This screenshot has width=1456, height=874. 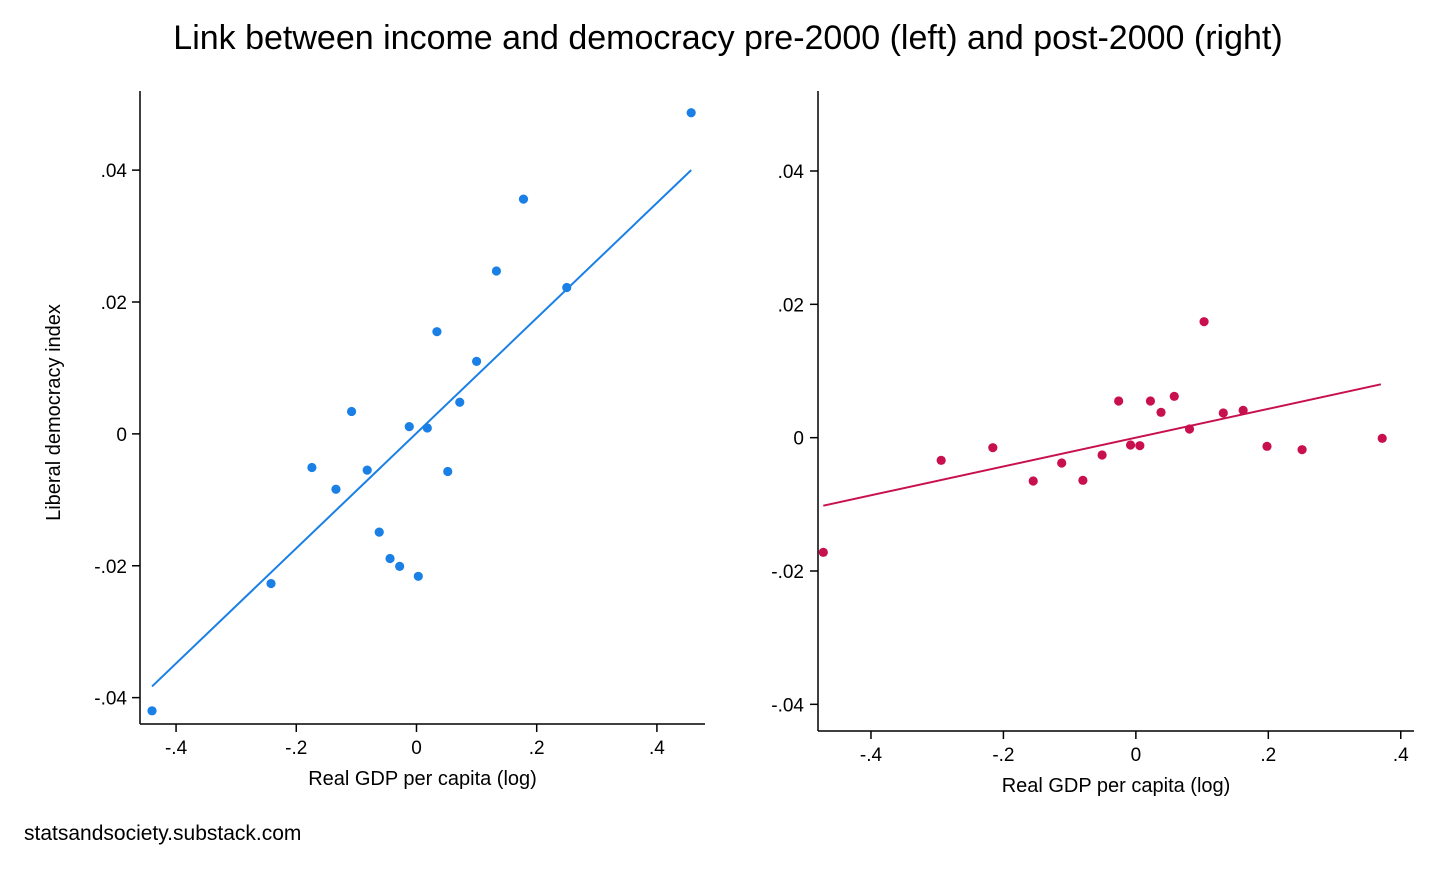 I want to click on fit-line, so click(x=1102, y=445).